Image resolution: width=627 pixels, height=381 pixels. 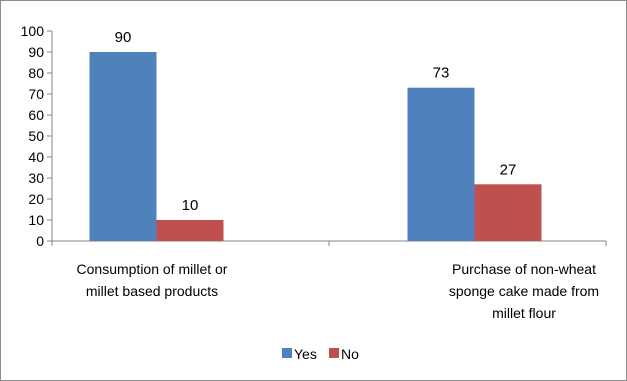 I want to click on y-tick-label: 60, so click(x=36, y=115).